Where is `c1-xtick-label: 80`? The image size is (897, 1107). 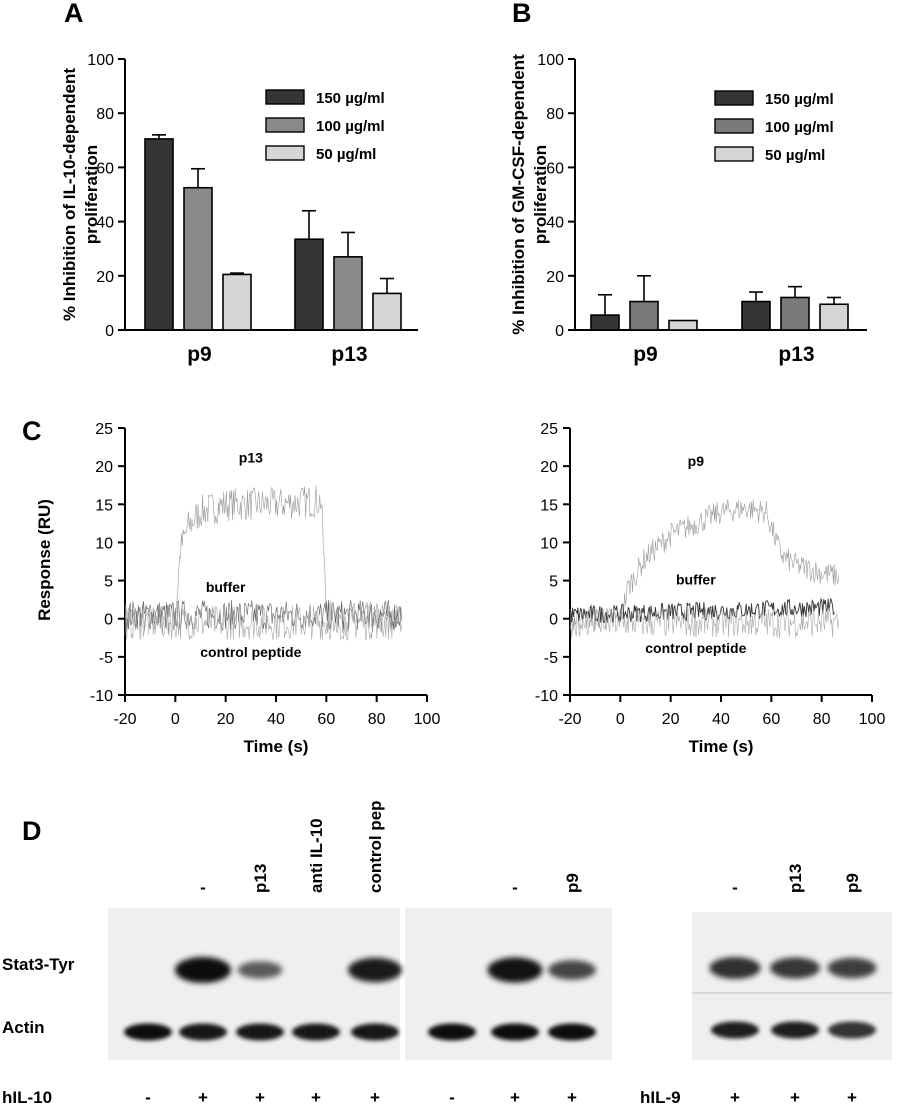 c1-xtick-label: 80 is located at coordinates (822, 719).